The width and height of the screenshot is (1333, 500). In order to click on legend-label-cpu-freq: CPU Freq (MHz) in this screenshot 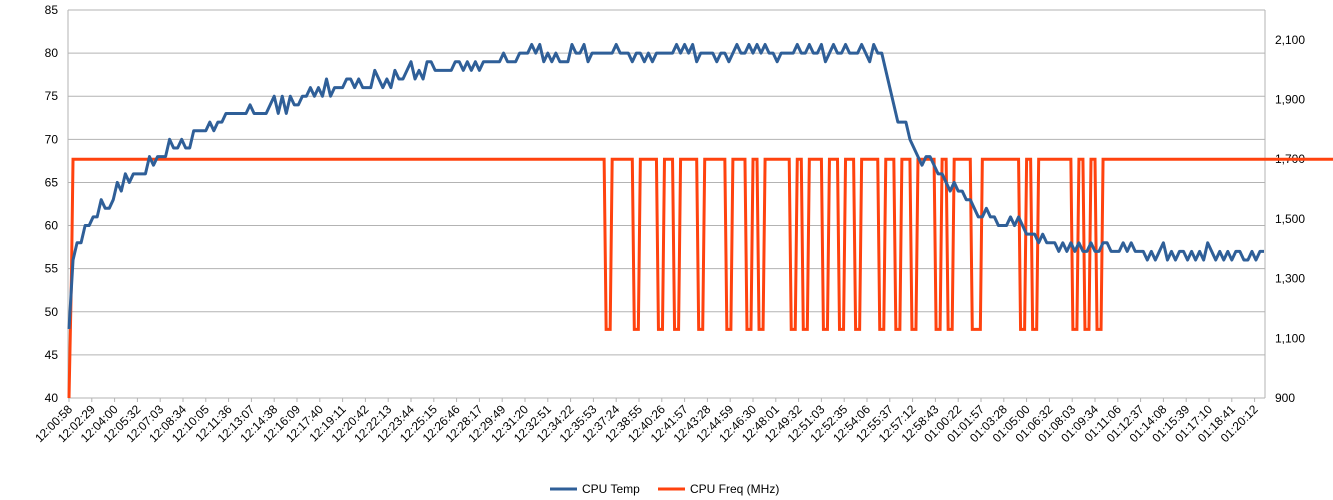, I will do `click(734, 489)`.